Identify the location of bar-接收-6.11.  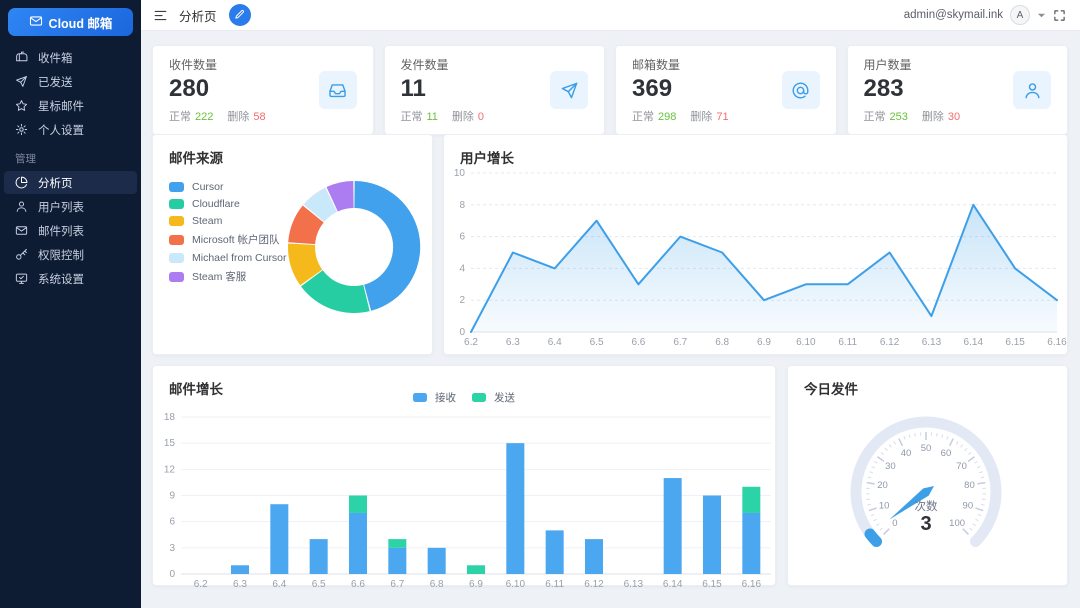
(554, 552).